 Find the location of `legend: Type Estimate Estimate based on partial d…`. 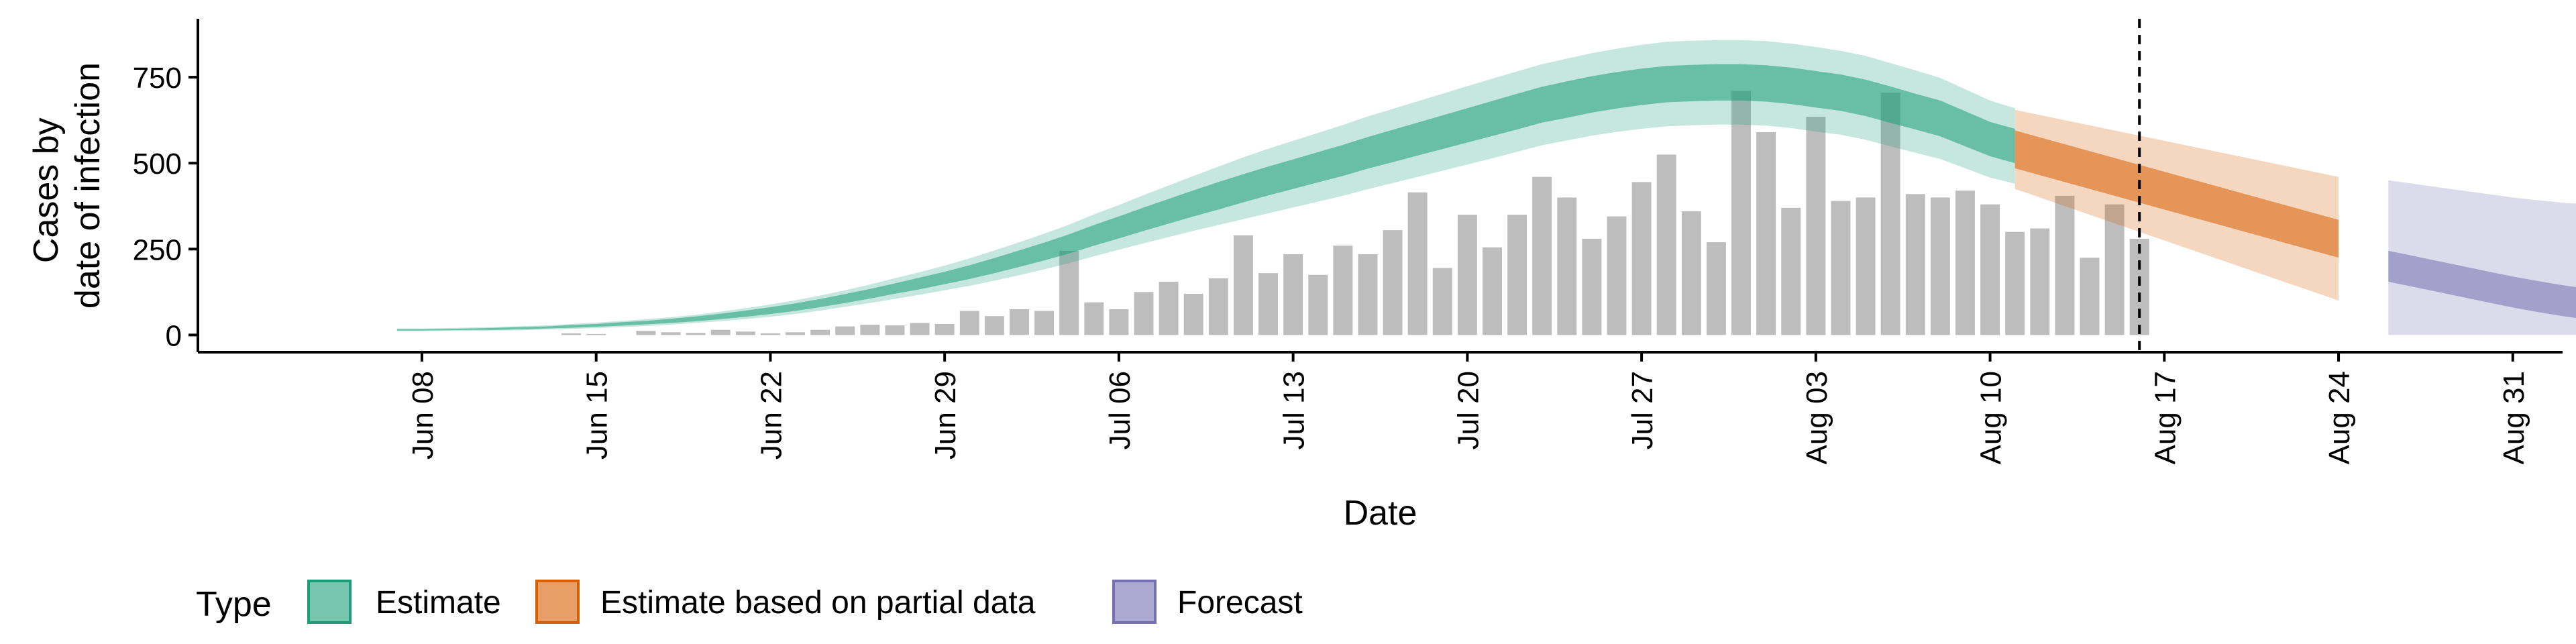

legend: Type Estimate Estimate based on partial d… is located at coordinates (749, 602).